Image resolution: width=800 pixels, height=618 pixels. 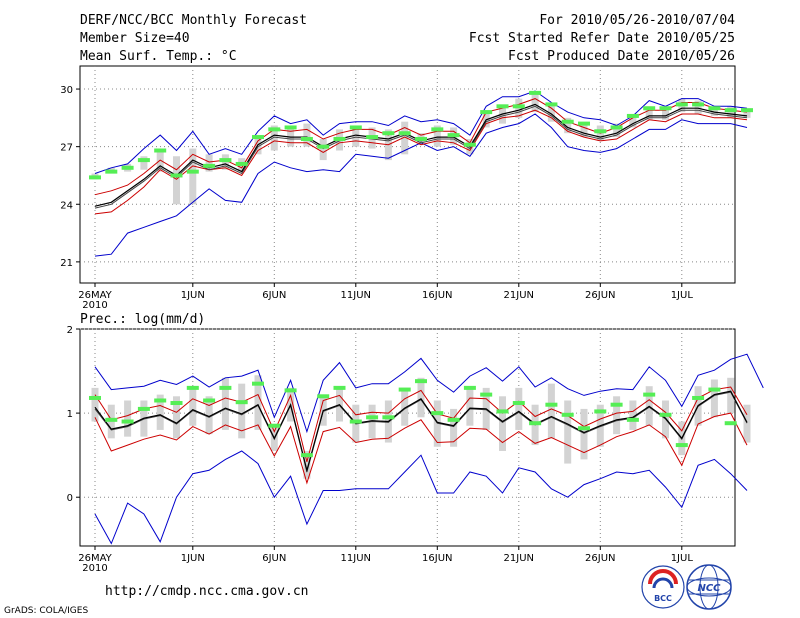 I want to click on precip-xtick-label: 6JUN, so click(x=274, y=558).